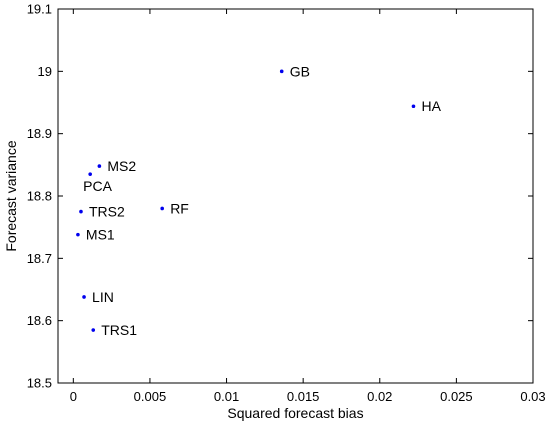  Describe the element at coordinates (39, 383) in the screenshot. I see `y-tick-label: 18.5` at that location.